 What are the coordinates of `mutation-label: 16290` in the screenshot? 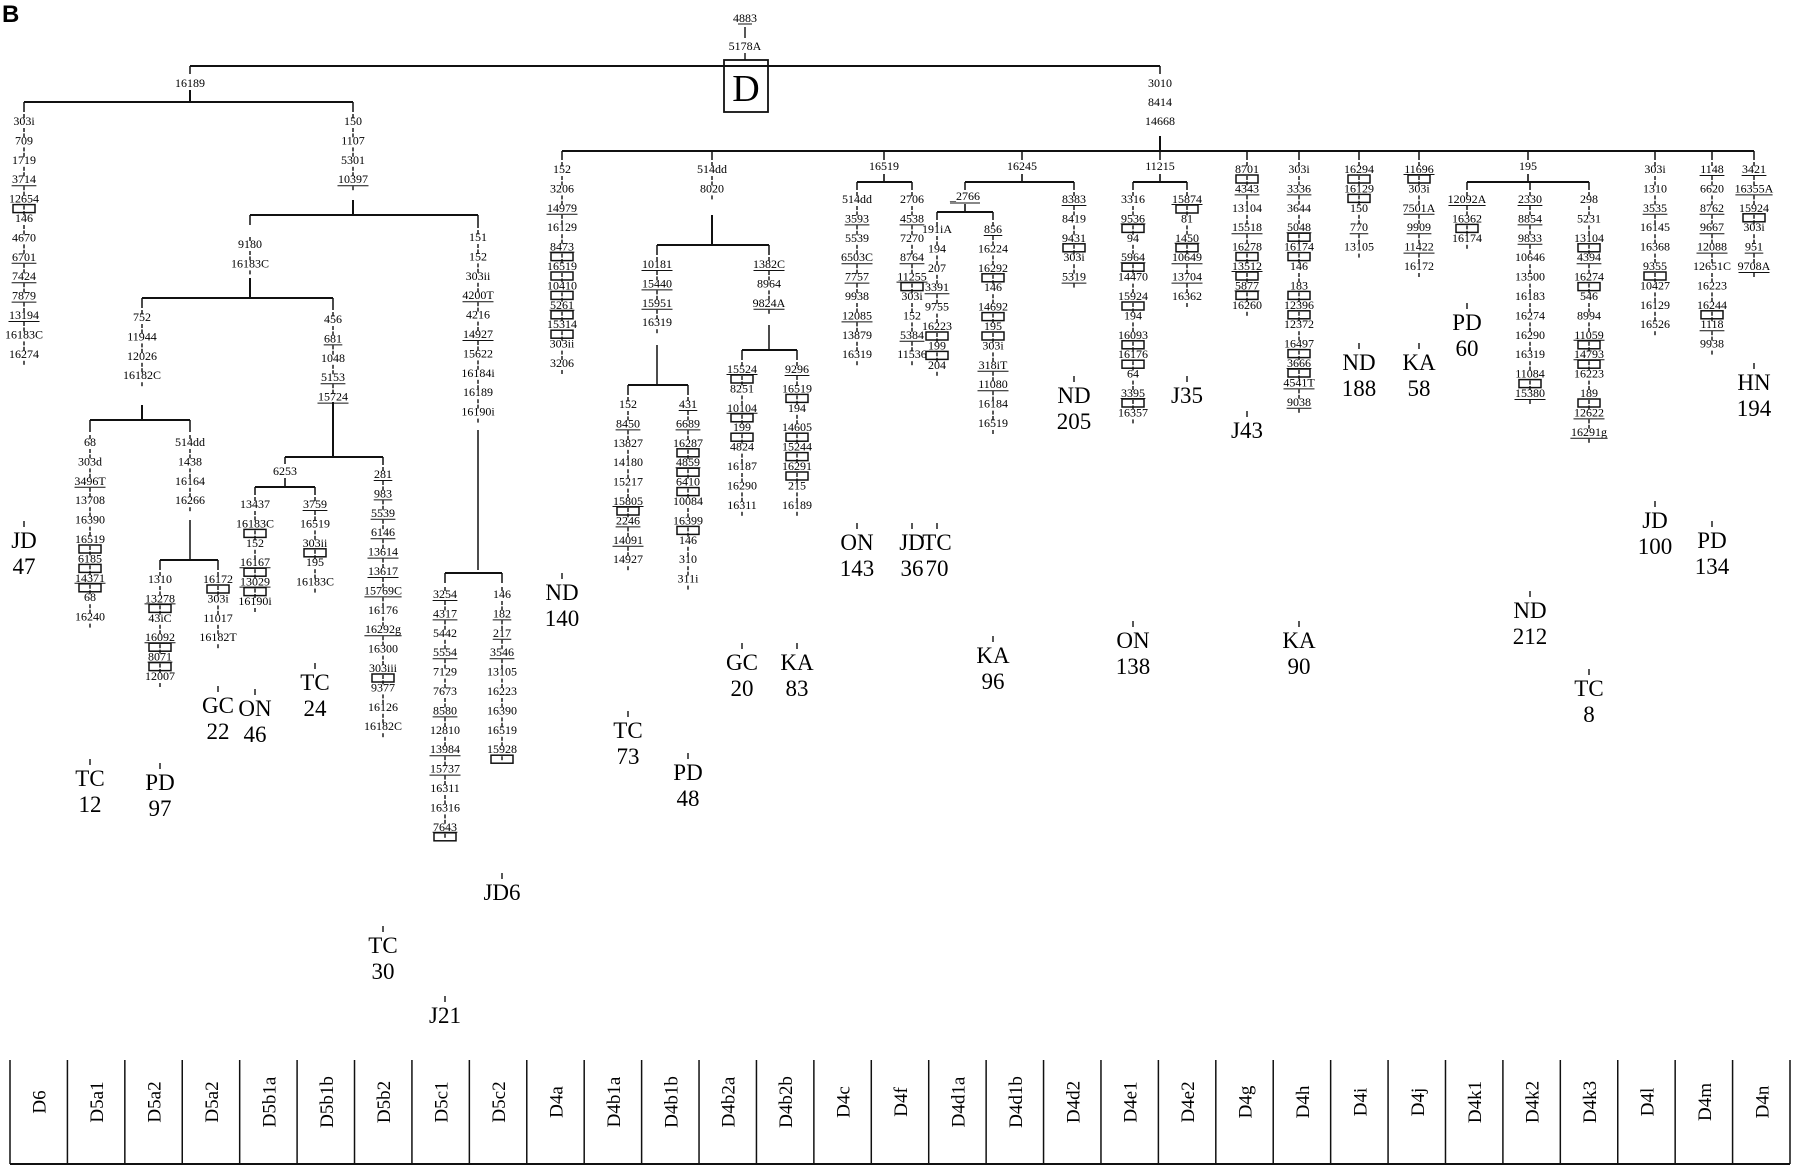 It's located at (1530, 335).